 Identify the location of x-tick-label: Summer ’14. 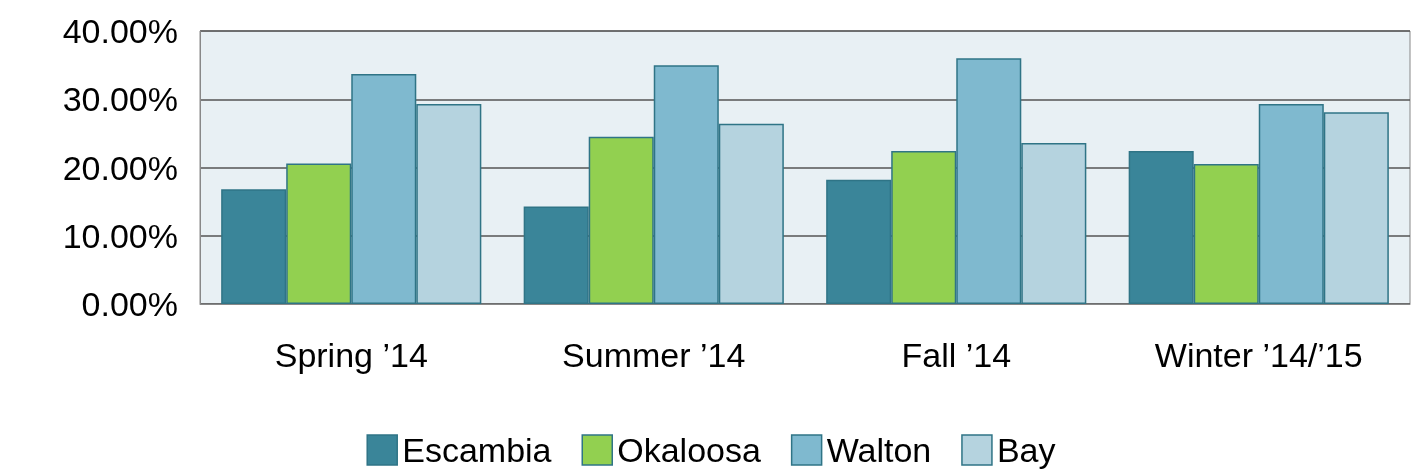
(654, 355).